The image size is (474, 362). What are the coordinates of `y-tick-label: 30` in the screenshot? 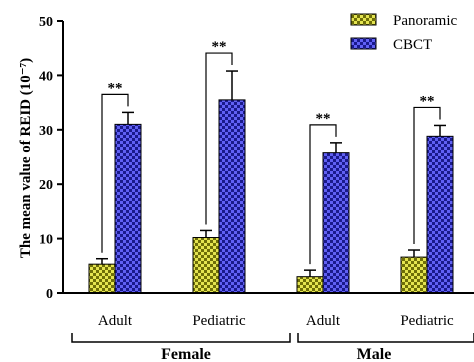 It's located at (46, 131).